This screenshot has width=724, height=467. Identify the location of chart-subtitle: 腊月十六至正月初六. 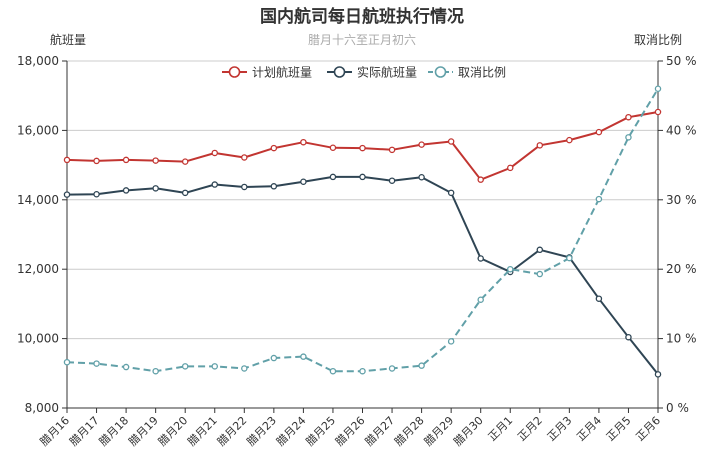
(362, 40).